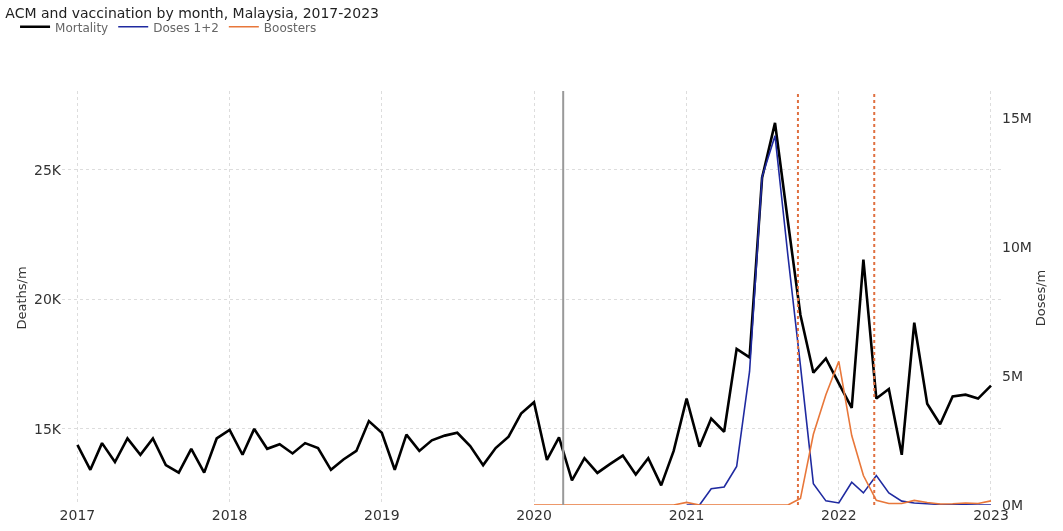  What do you see at coordinates (21, 298) in the screenshot?
I see `y-axis-title: Deaths/m` at bounding box center [21, 298].